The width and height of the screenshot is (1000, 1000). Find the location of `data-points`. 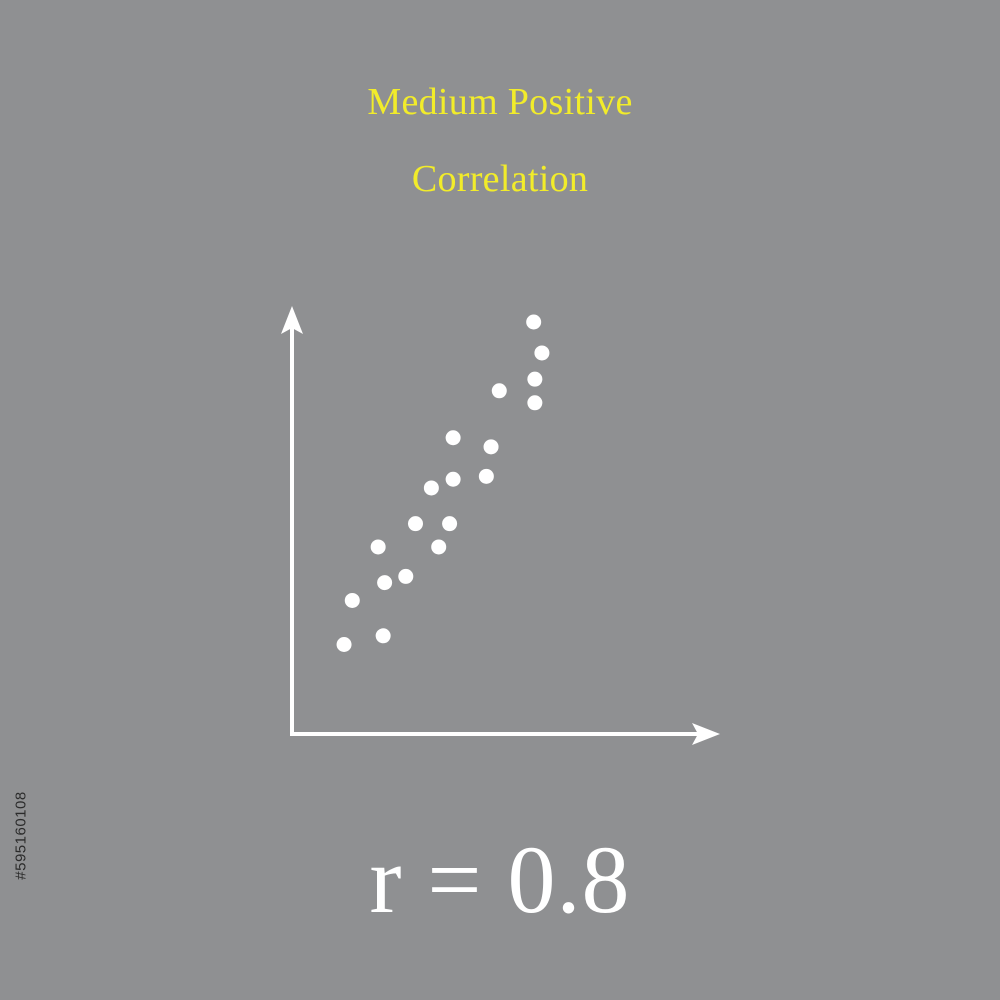

data-points is located at coordinates (443, 483).